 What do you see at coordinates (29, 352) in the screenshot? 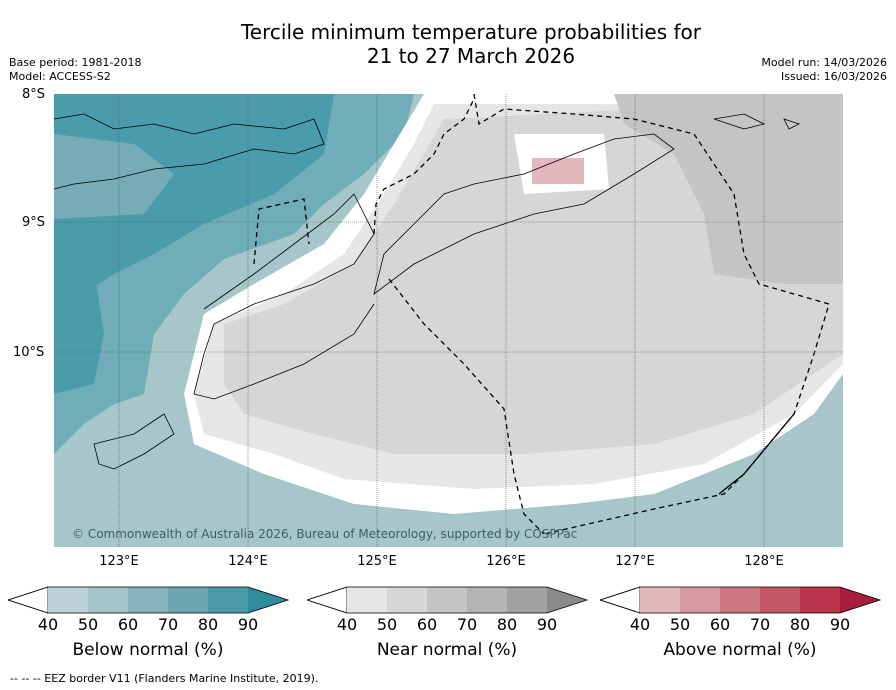
I see `lat-label-10s: 10°S` at bounding box center [29, 352].